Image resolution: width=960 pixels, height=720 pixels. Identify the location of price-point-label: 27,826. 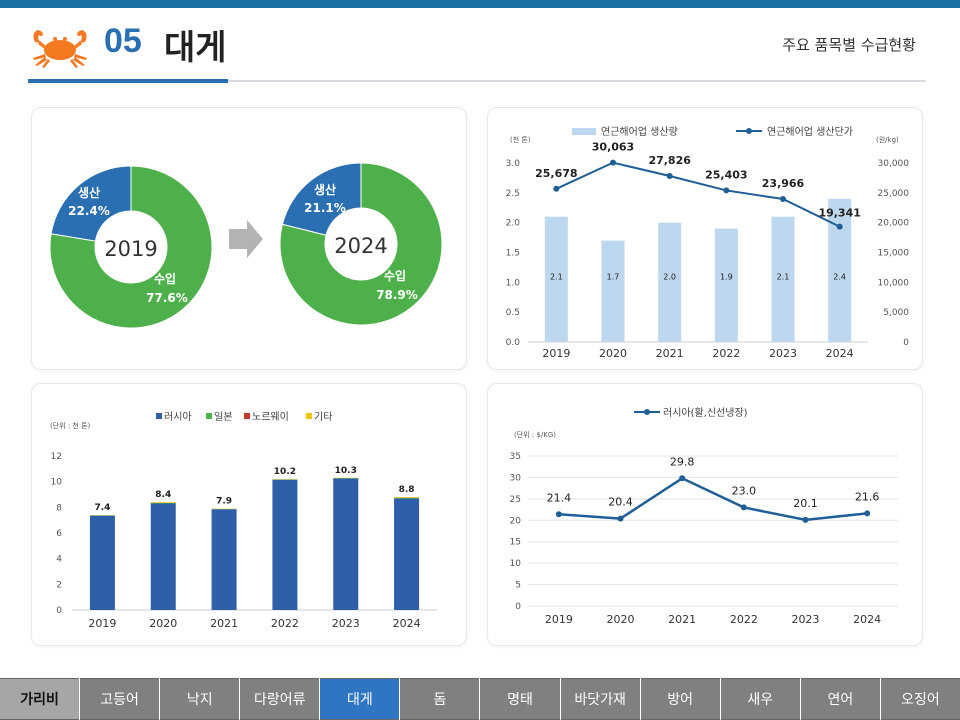
(669, 160).